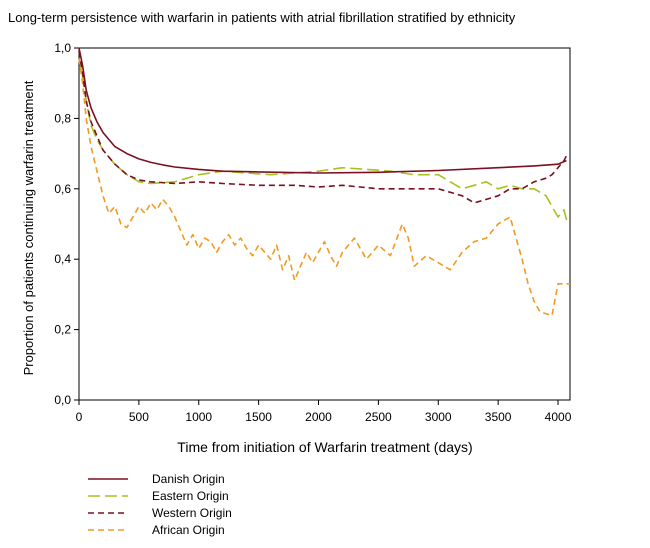 This screenshot has height=548, width=650. What do you see at coordinates (79, 417) in the screenshot?
I see `x-tick-label: 0` at bounding box center [79, 417].